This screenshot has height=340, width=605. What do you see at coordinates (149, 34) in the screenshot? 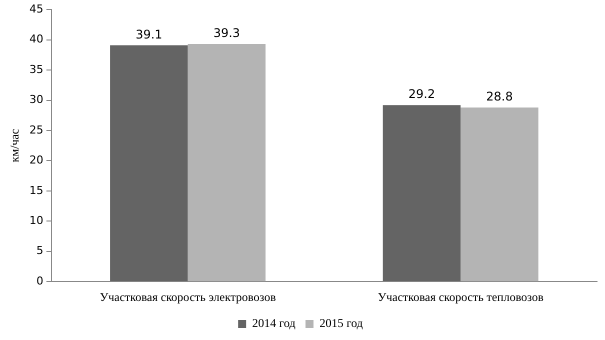
I see `data-label: 39.1` at bounding box center [149, 34].